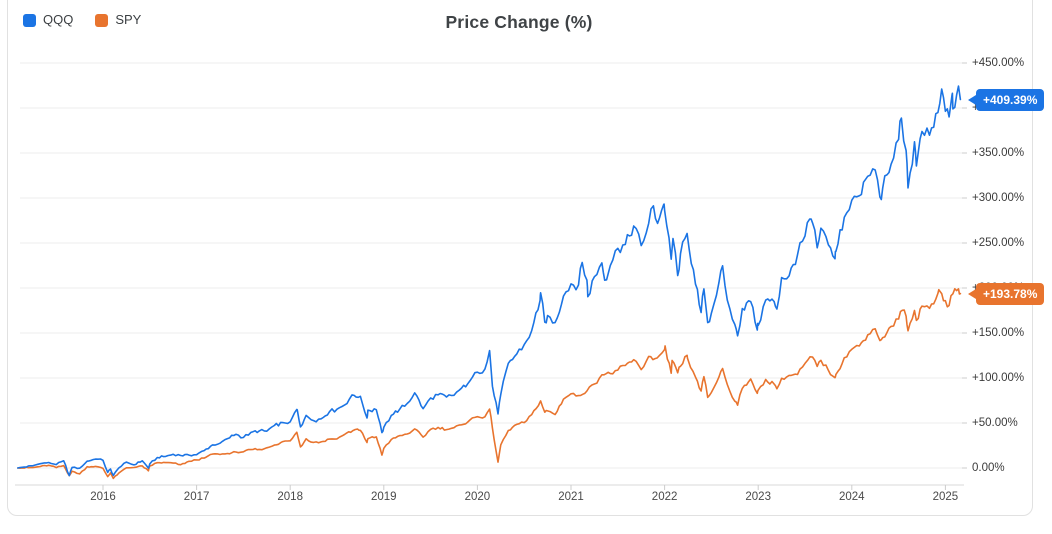  Describe the element at coordinates (196, 497) in the screenshot. I see `x-axis-label: 2017` at that location.